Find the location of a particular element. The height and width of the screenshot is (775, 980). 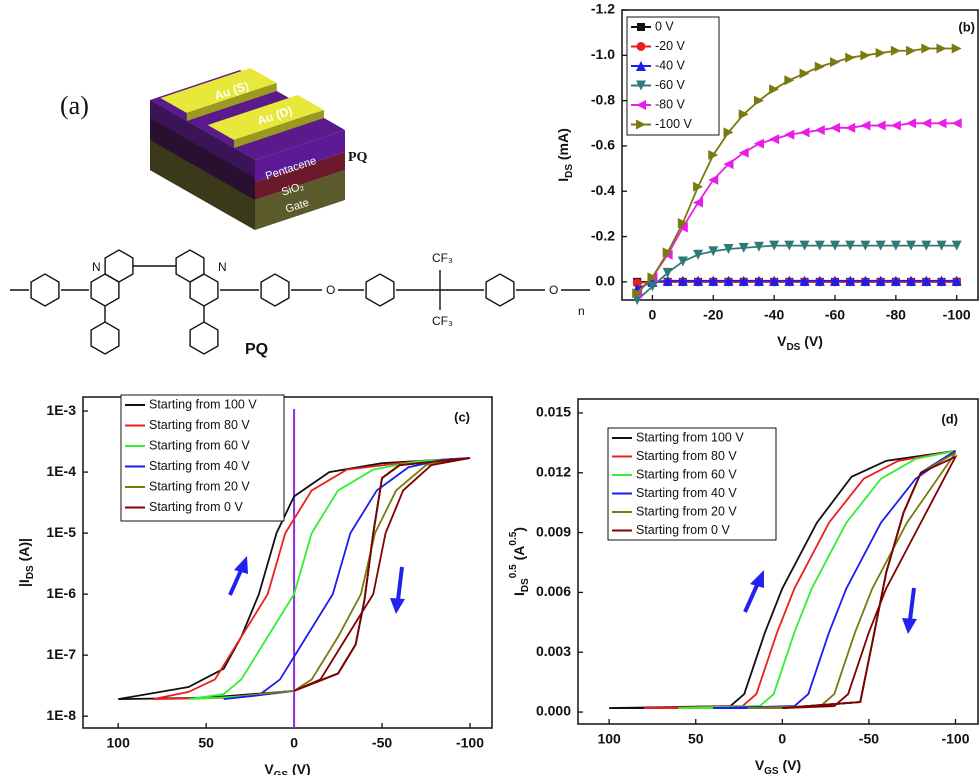

drain-electrode-side is located at coordinates (279, 129).